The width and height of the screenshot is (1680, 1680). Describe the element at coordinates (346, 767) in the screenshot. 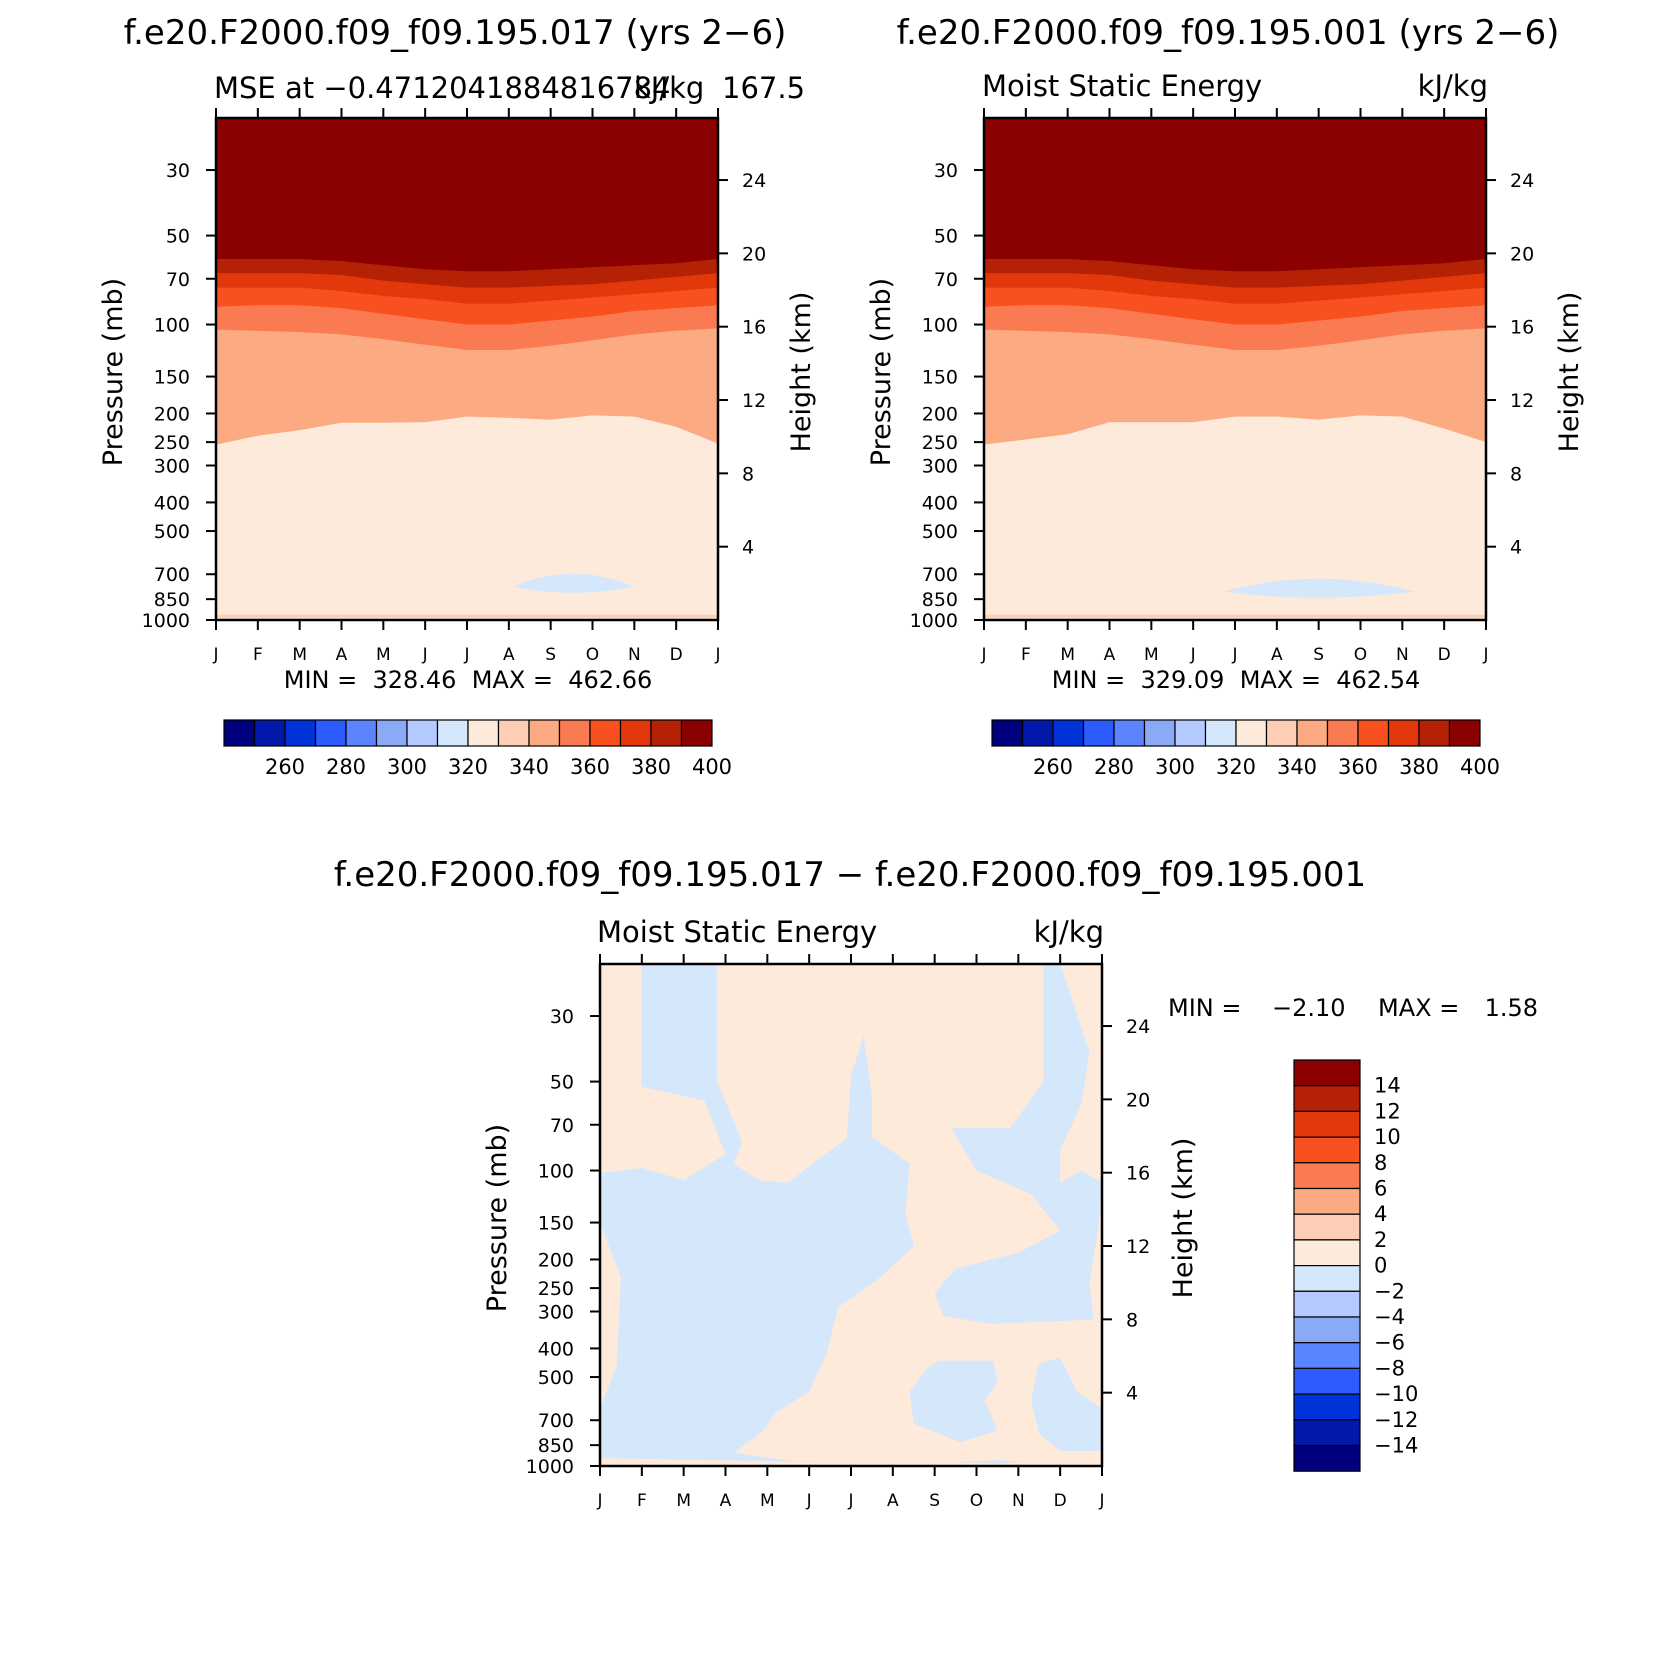

I see `colorbar-label: 280` at that location.